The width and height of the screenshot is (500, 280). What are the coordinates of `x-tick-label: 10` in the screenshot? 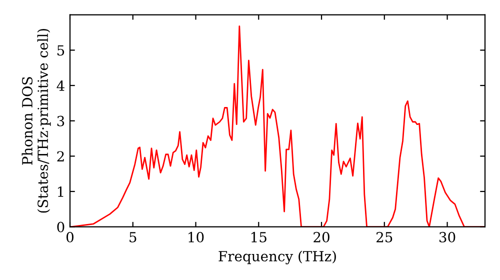 It's located at (196, 237).